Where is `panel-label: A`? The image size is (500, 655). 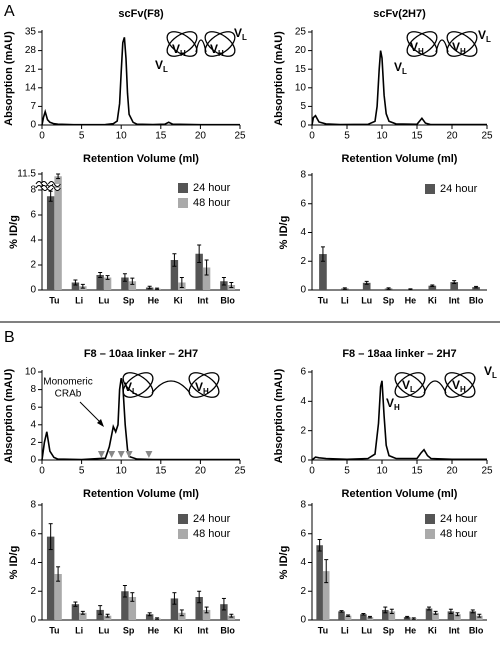 panel-label: A is located at coordinates (9, 11).